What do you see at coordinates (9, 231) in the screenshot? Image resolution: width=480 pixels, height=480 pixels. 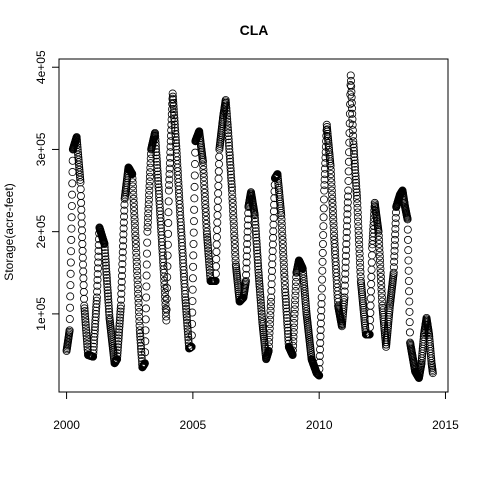 I see `y-axis-label: Storage(acre-feet)` at bounding box center [9, 231].